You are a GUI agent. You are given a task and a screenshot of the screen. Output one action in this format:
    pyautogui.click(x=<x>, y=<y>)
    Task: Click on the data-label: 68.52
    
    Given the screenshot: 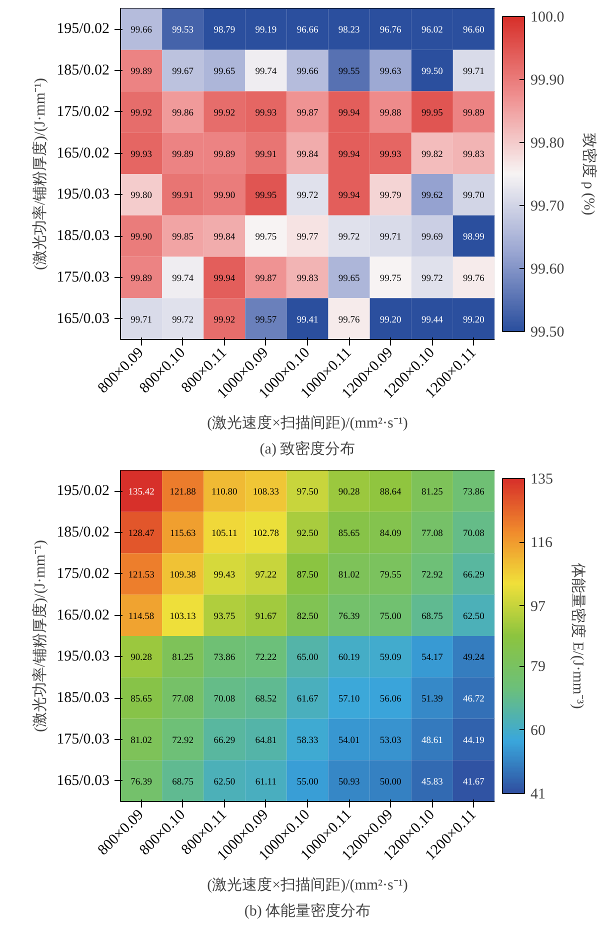 What is the action you would take?
    pyautogui.click(x=266, y=699)
    